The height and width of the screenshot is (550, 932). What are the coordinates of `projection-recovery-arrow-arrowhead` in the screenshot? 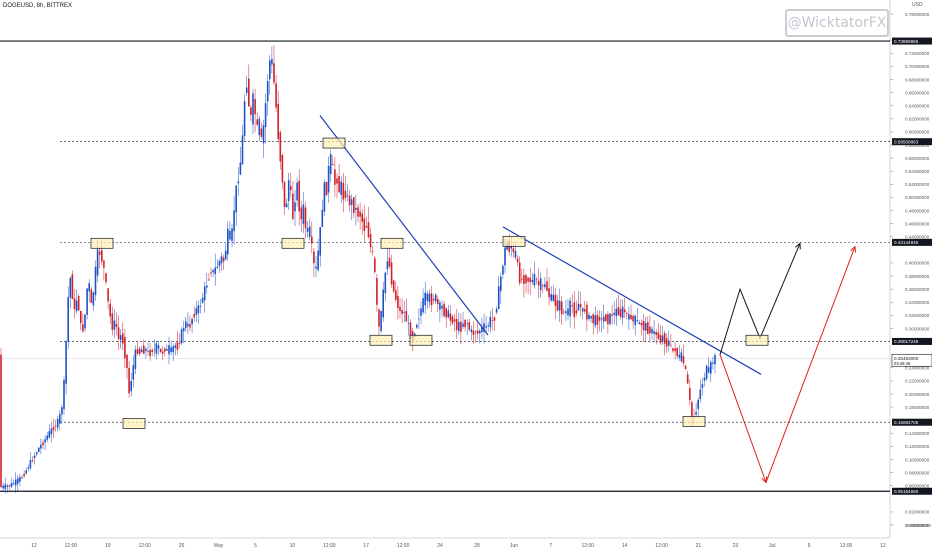 It's located at (853, 249).